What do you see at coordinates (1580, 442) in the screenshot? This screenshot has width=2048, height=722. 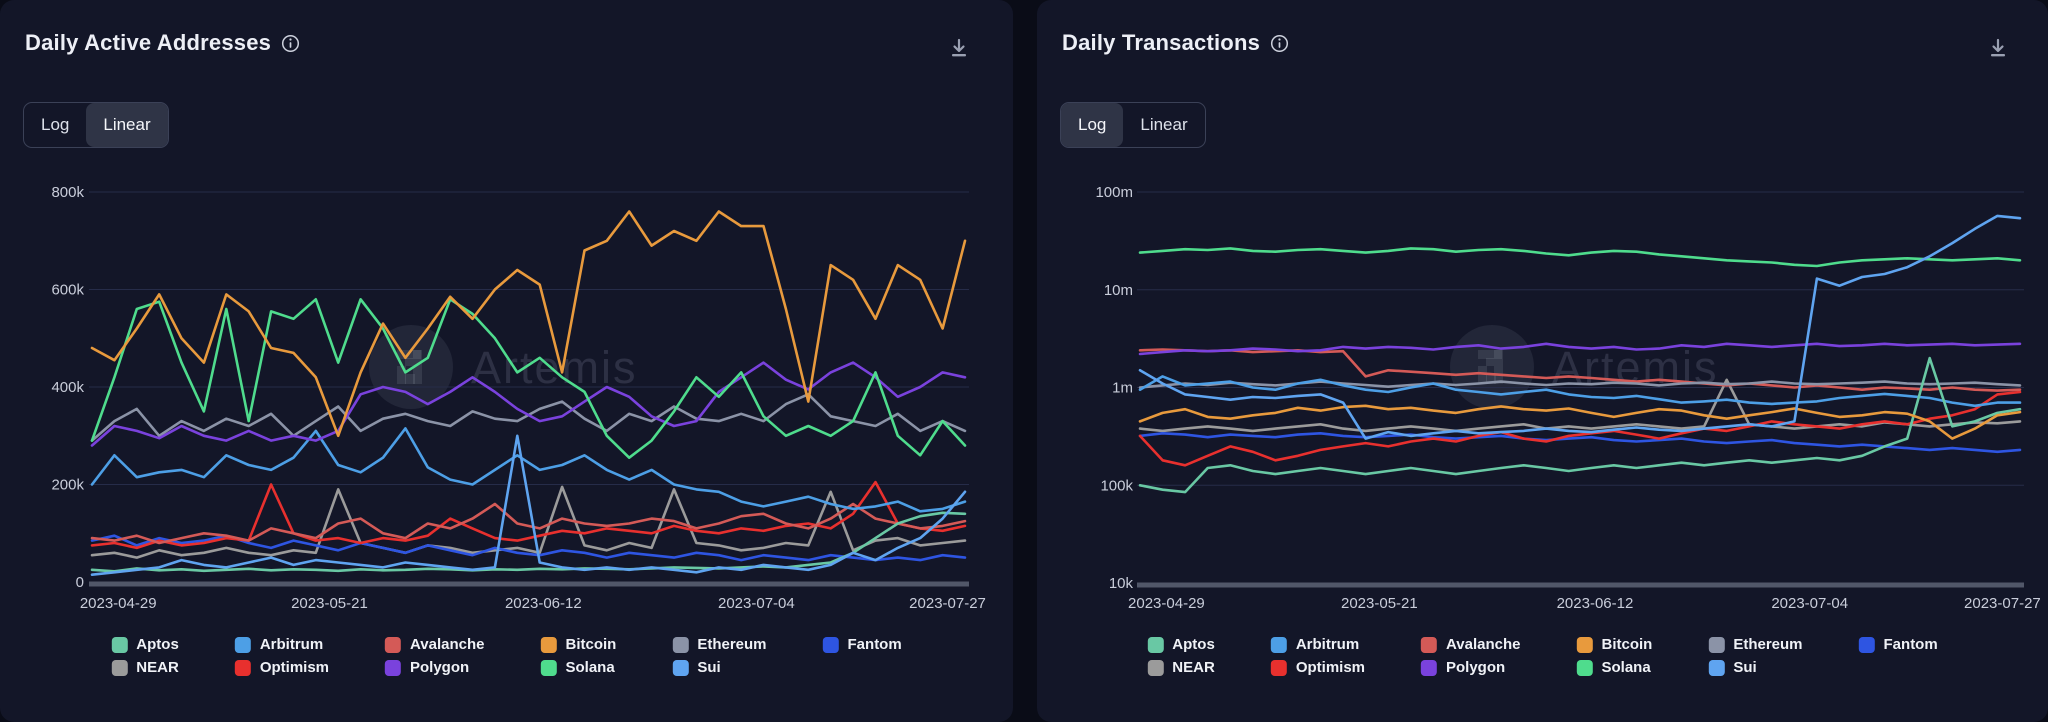 I see `series-line-fantom` at bounding box center [1580, 442].